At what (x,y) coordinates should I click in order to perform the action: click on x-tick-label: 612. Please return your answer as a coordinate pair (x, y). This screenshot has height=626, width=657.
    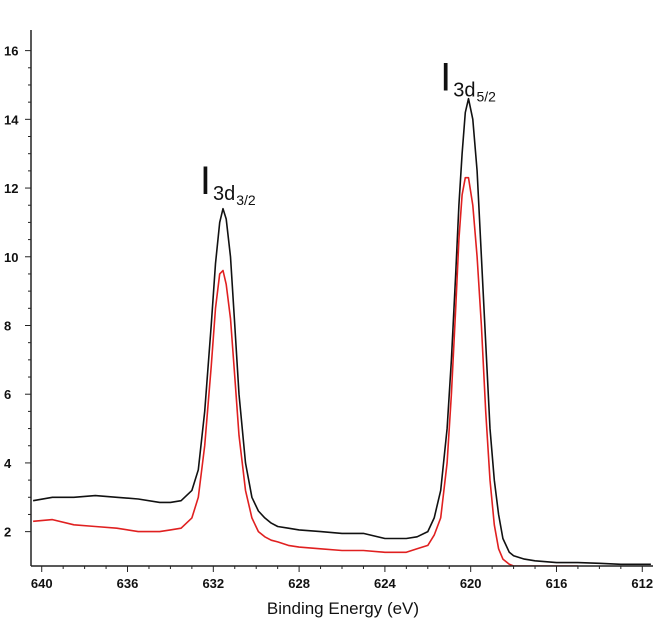
    Looking at the image, I should click on (642, 583).